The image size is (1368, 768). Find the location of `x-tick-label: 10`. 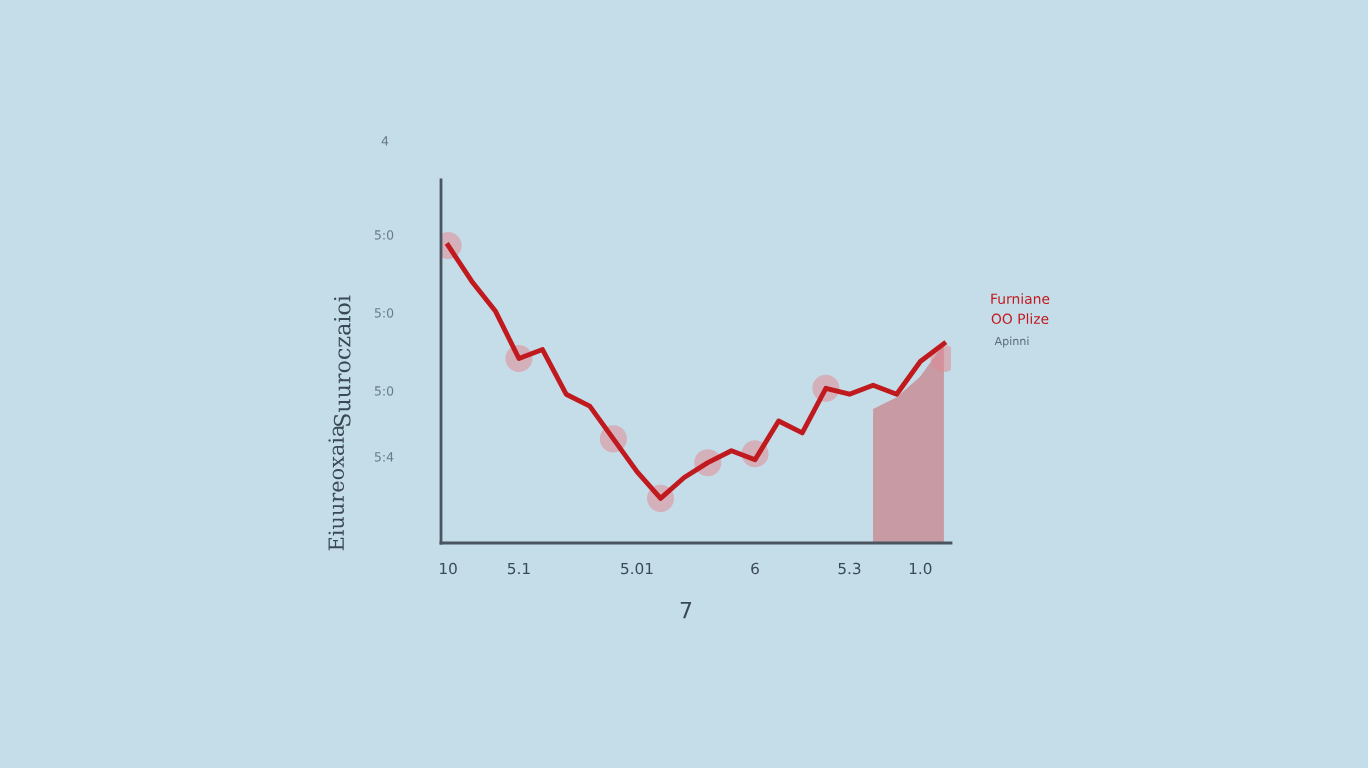

x-tick-label: 10 is located at coordinates (448, 568).